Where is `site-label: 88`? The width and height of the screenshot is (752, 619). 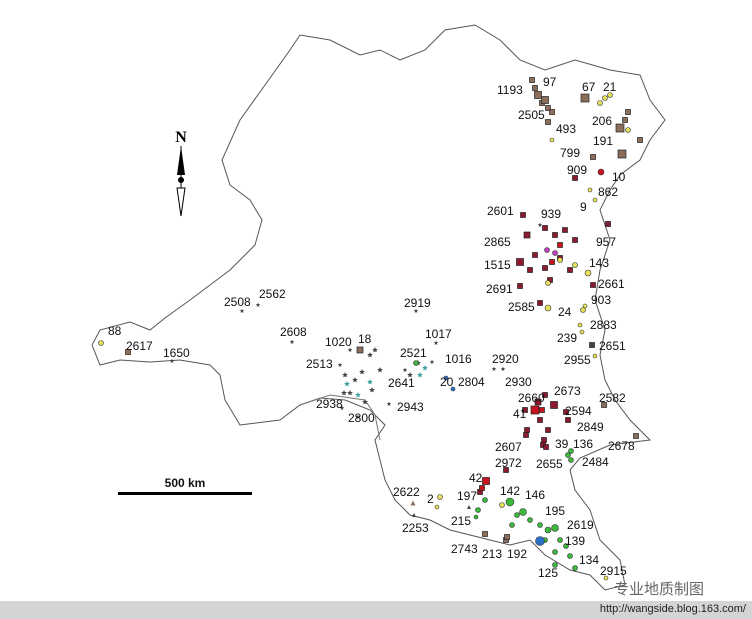 site-label: 88 is located at coordinates (115, 331).